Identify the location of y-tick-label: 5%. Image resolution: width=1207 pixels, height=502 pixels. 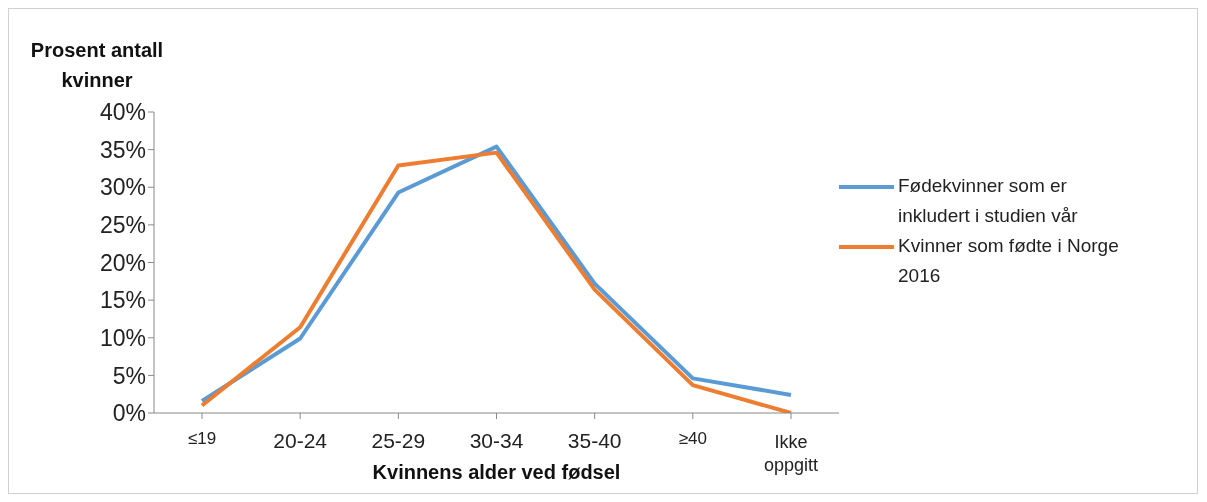
(129, 375).